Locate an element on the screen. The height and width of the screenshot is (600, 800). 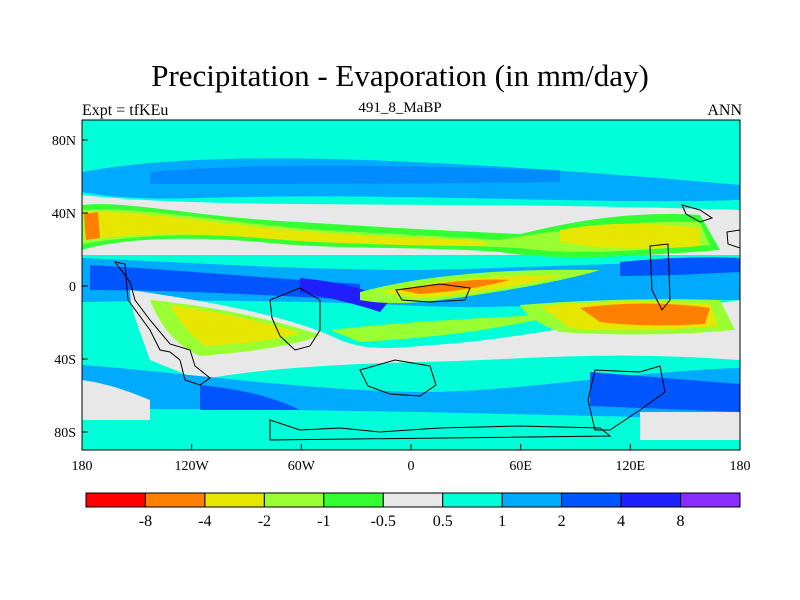
latitude-axis: 80N 40N 0 40S 80S is located at coordinates (70, 287).